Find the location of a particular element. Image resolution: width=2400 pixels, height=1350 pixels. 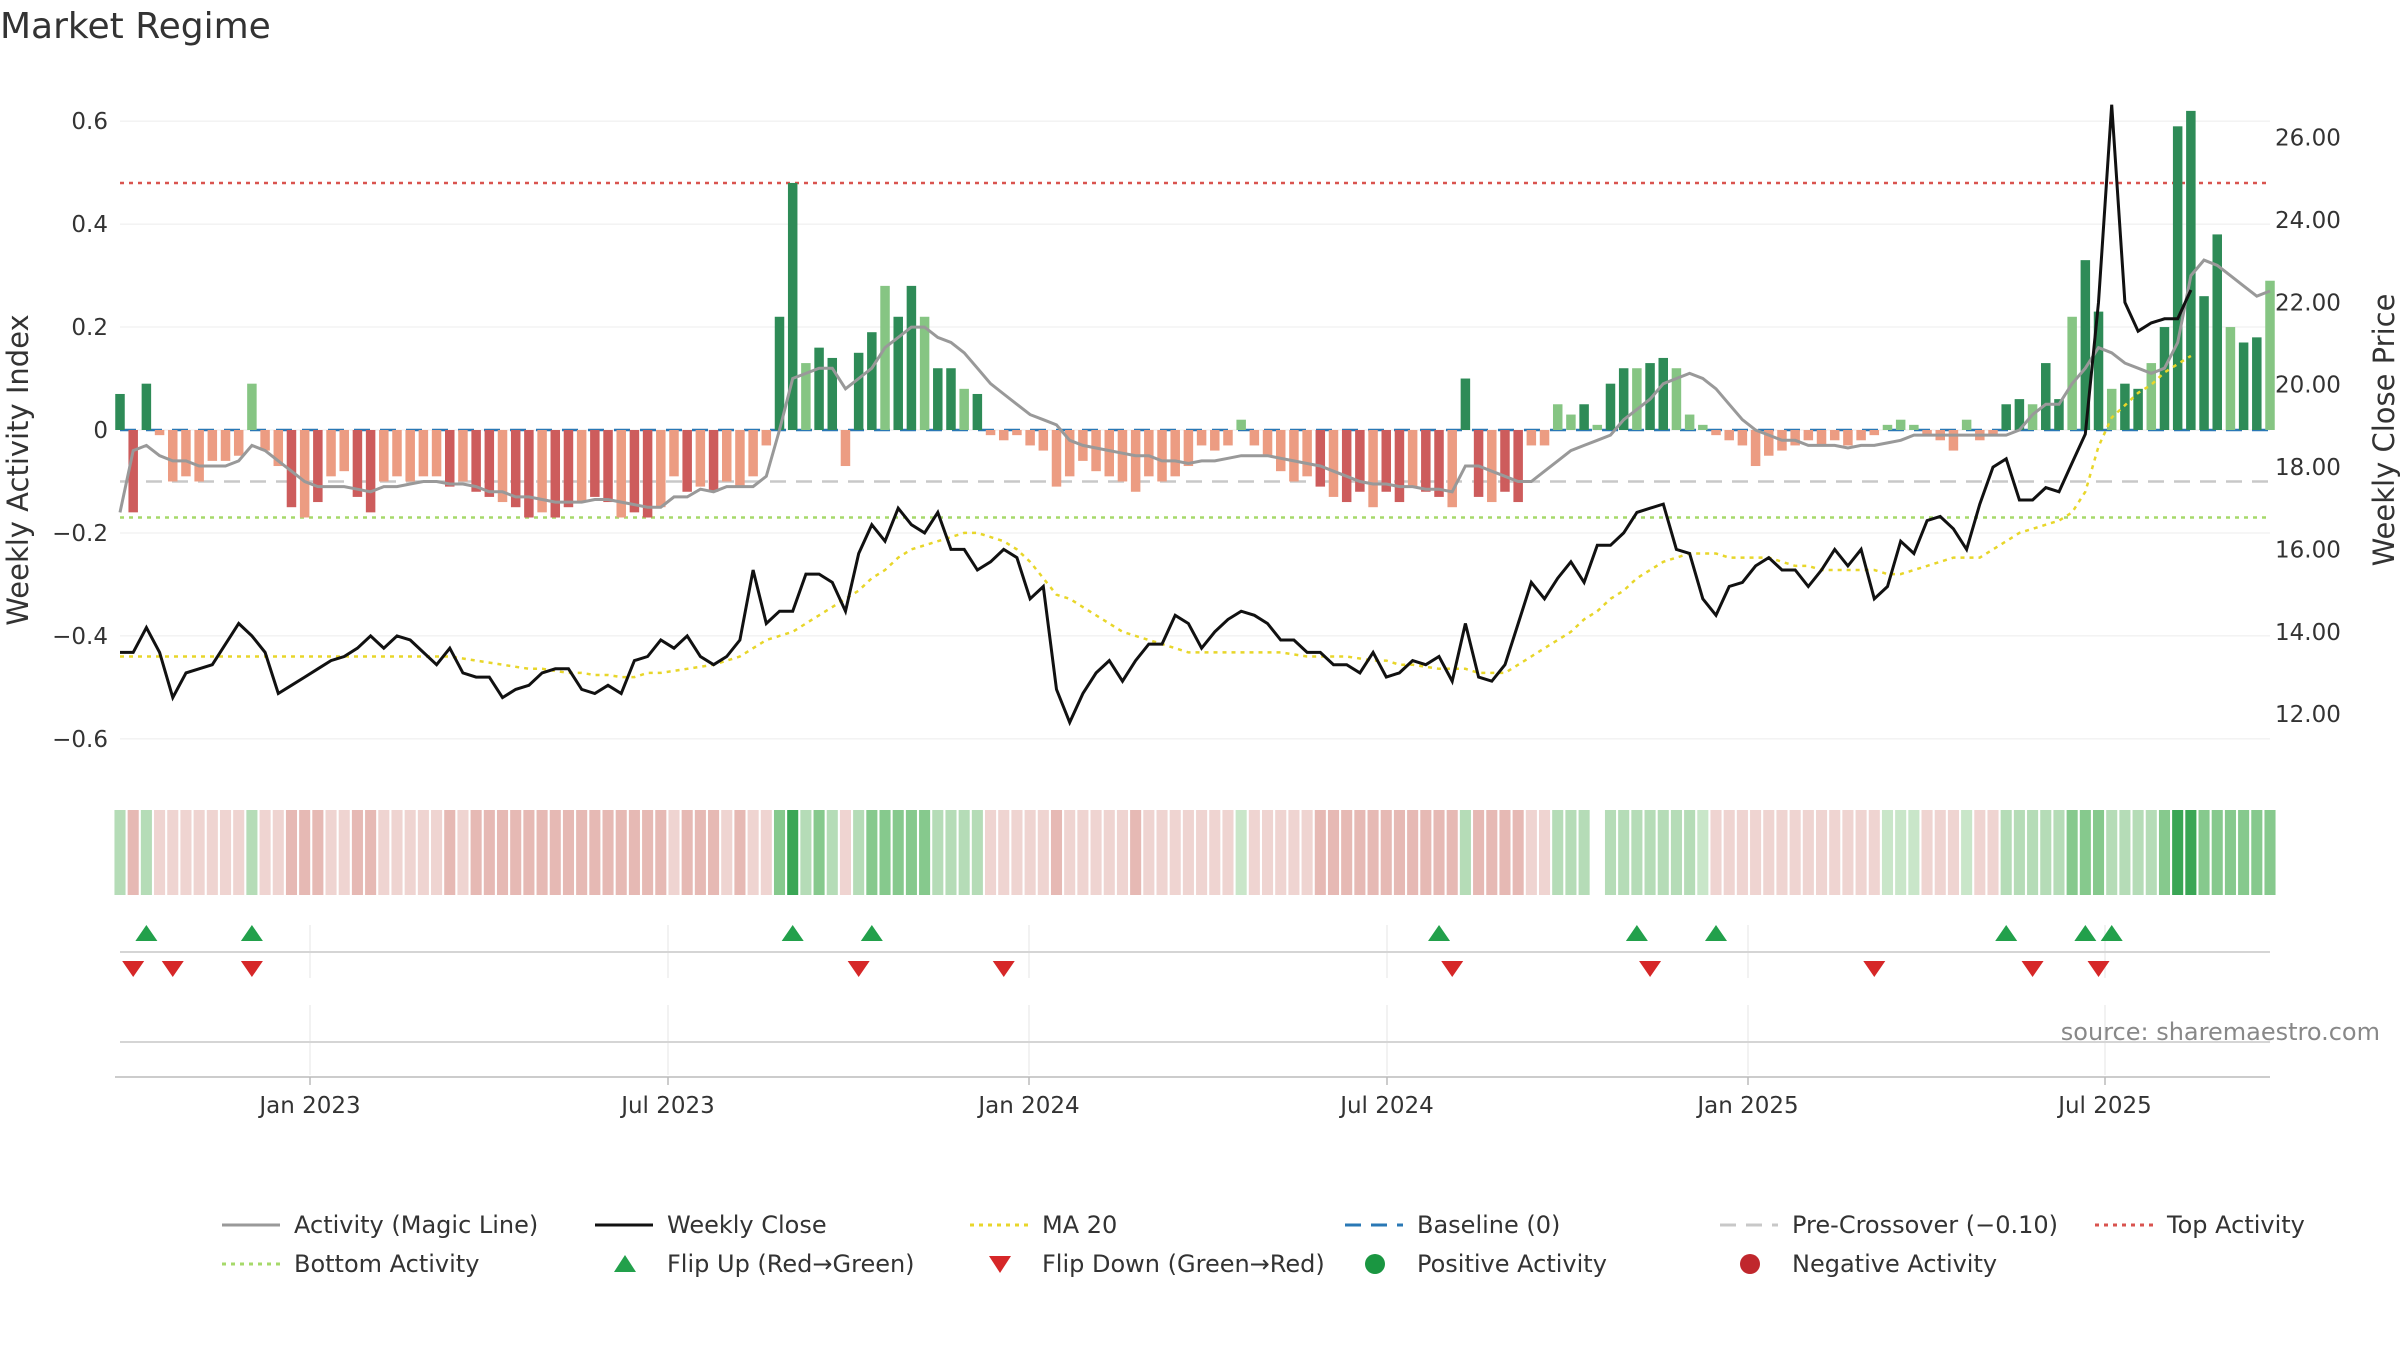

right-tick-label: 20.00 is located at coordinates (2308, 386).